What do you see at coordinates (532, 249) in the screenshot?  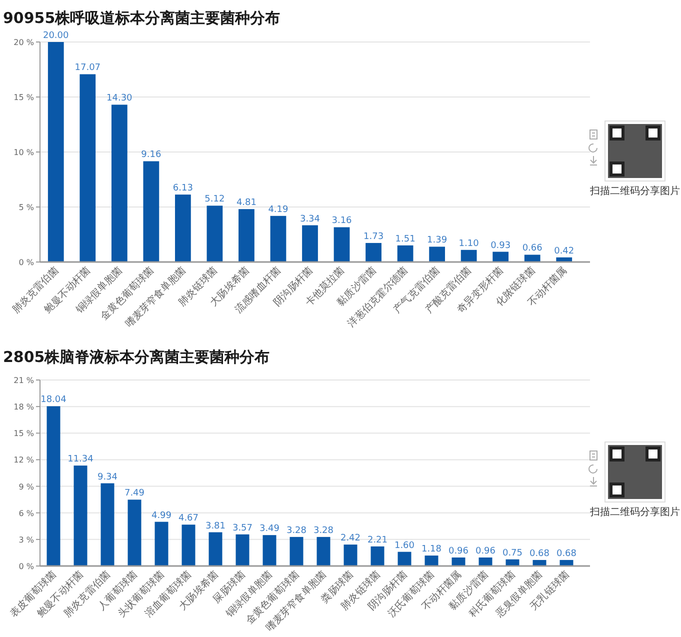 I see `data-label: 0.66` at bounding box center [532, 249].